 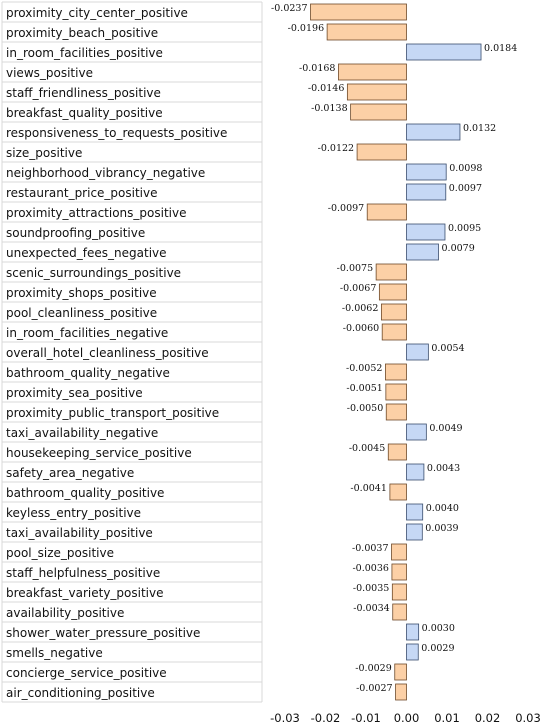 I want to click on value-label: -0.0196, so click(x=306, y=28).